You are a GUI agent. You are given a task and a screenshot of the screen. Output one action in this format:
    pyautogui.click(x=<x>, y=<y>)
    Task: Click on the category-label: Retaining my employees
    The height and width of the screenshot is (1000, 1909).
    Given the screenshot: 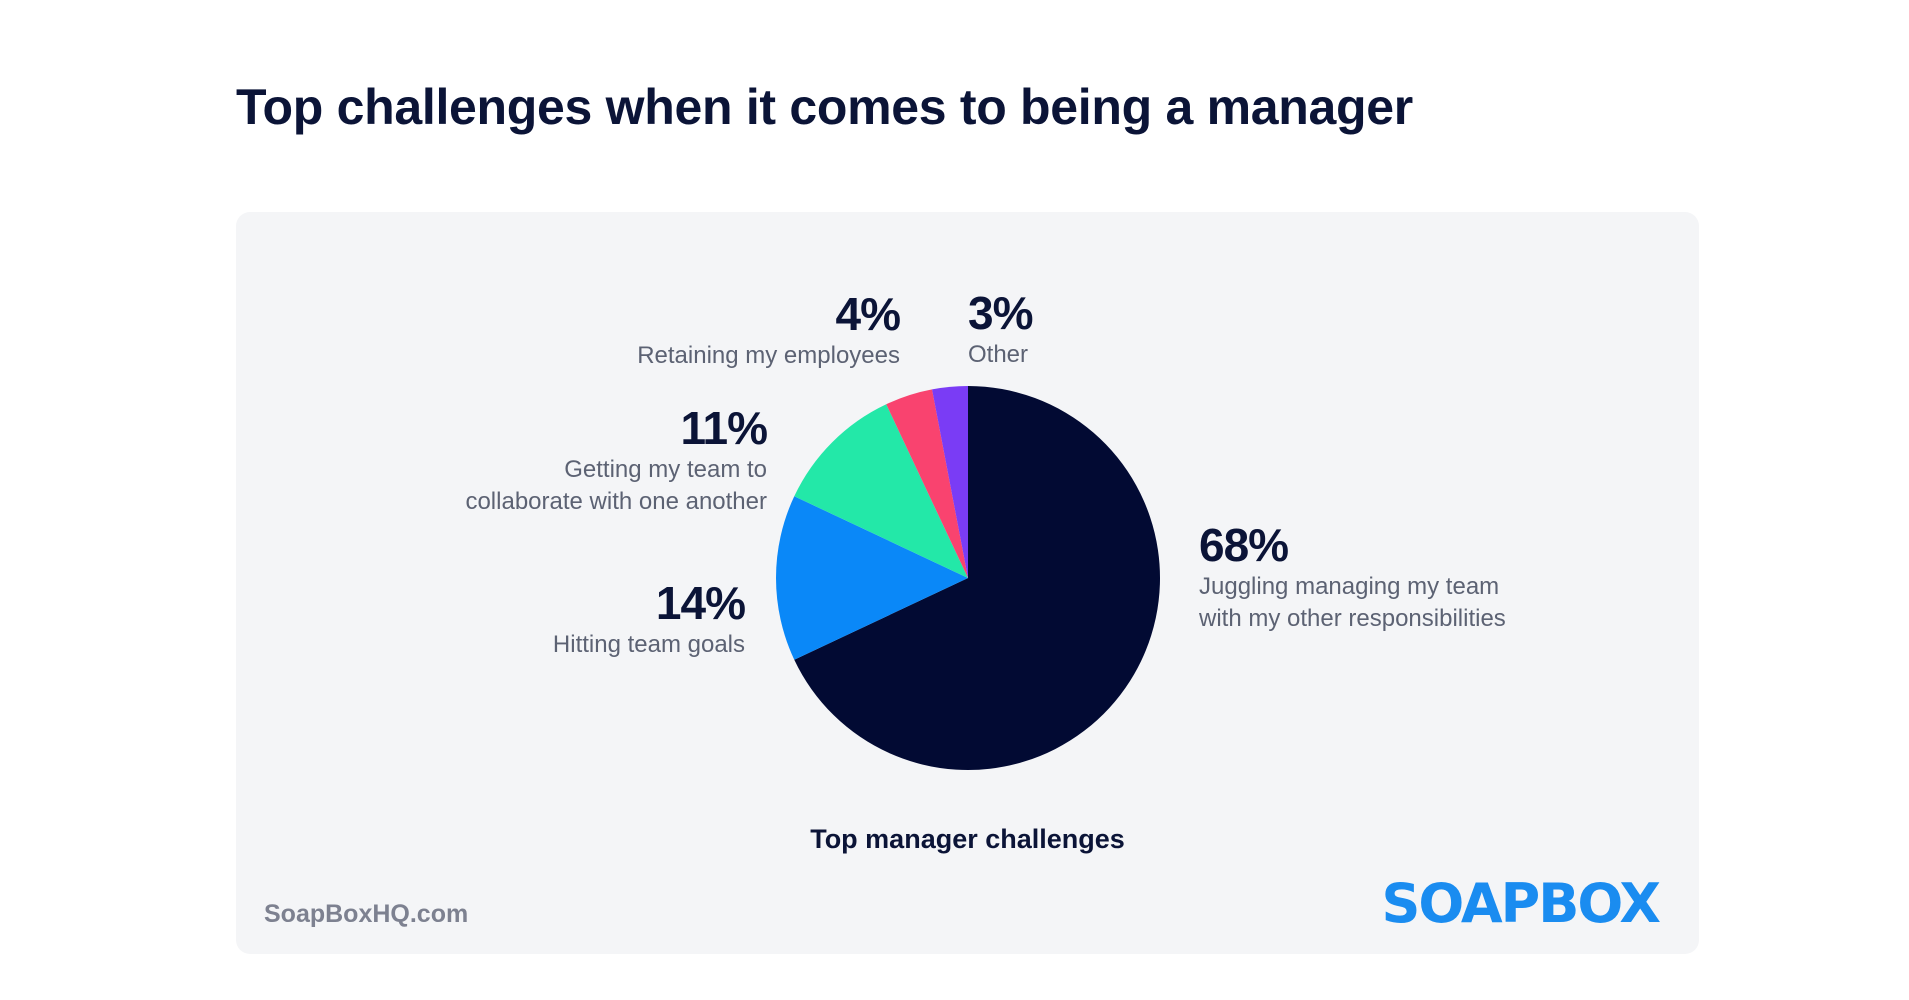 What is the action you would take?
    pyautogui.click(x=768, y=355)
    